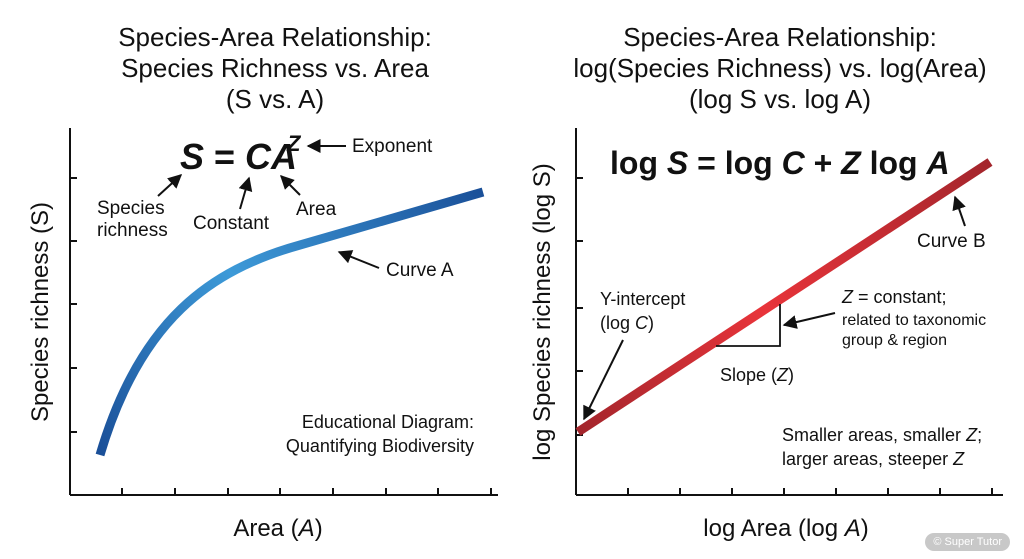  Describe the element at coordinates (392, 146) in the screenshot. I see `exponent-label: Exponent` at that location.